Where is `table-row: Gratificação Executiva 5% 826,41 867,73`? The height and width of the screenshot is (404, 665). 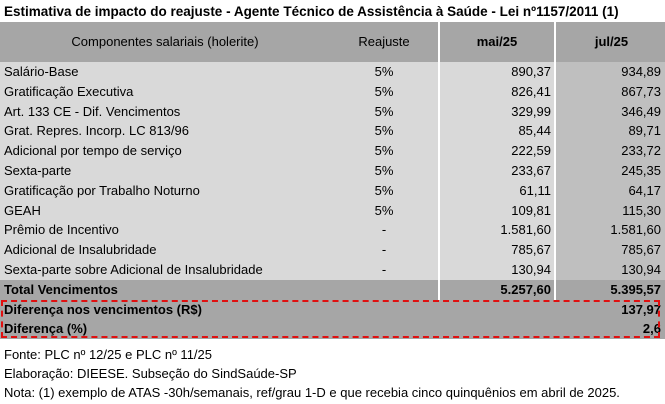 table-row: Gratificação Executiva 5% 826,41 867,73 is located at coordinates (332, 91).